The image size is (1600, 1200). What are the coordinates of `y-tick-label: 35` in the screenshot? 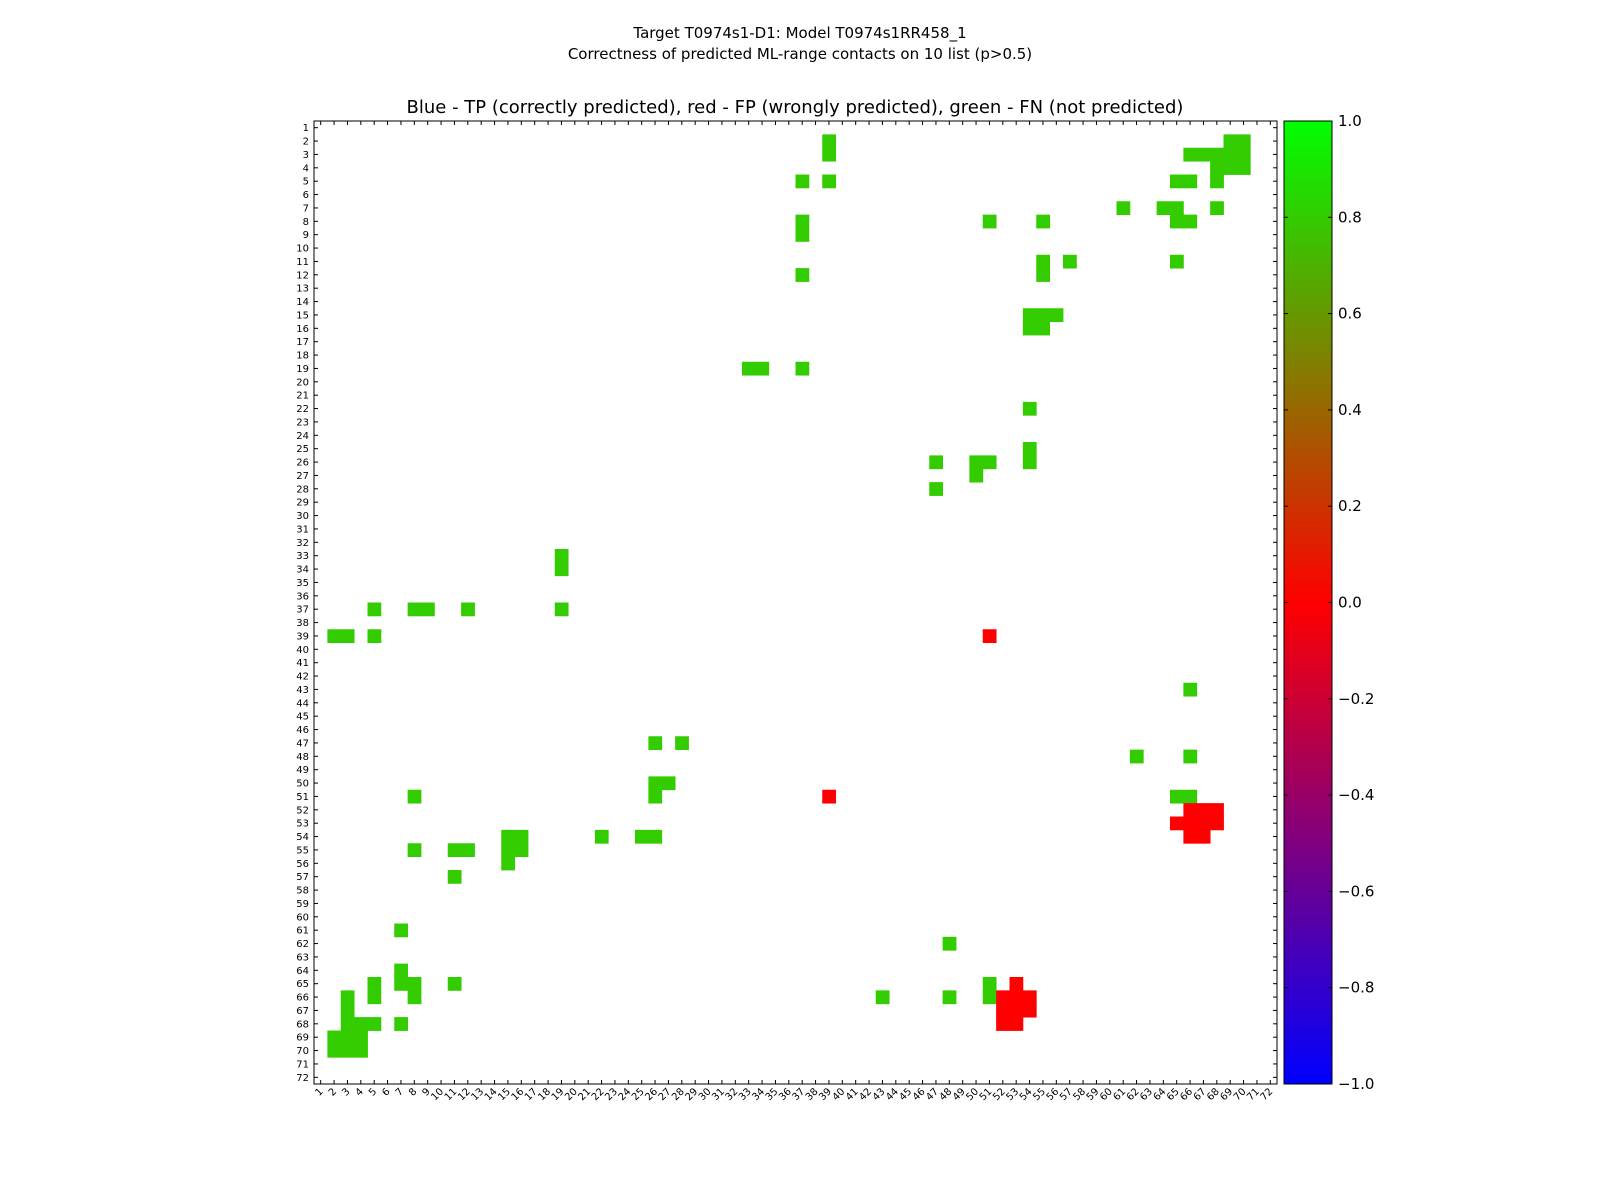 It's located at (302, 583).